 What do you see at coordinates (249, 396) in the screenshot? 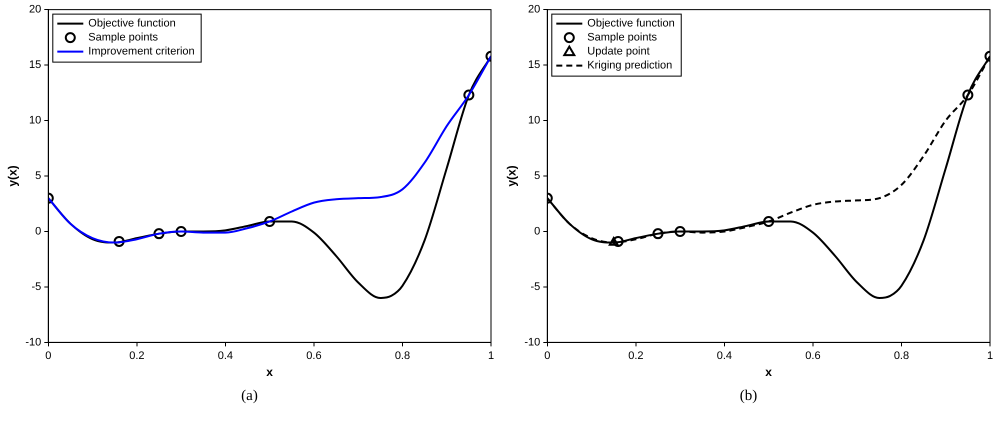
I see `text: (a)` at bounding box center [249, 396].